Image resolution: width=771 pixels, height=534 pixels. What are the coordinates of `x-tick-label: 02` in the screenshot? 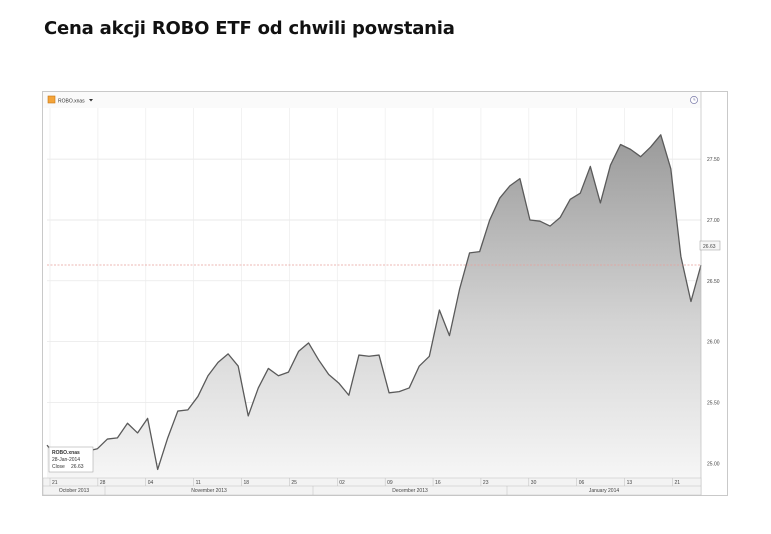 It's located at (342, 483).